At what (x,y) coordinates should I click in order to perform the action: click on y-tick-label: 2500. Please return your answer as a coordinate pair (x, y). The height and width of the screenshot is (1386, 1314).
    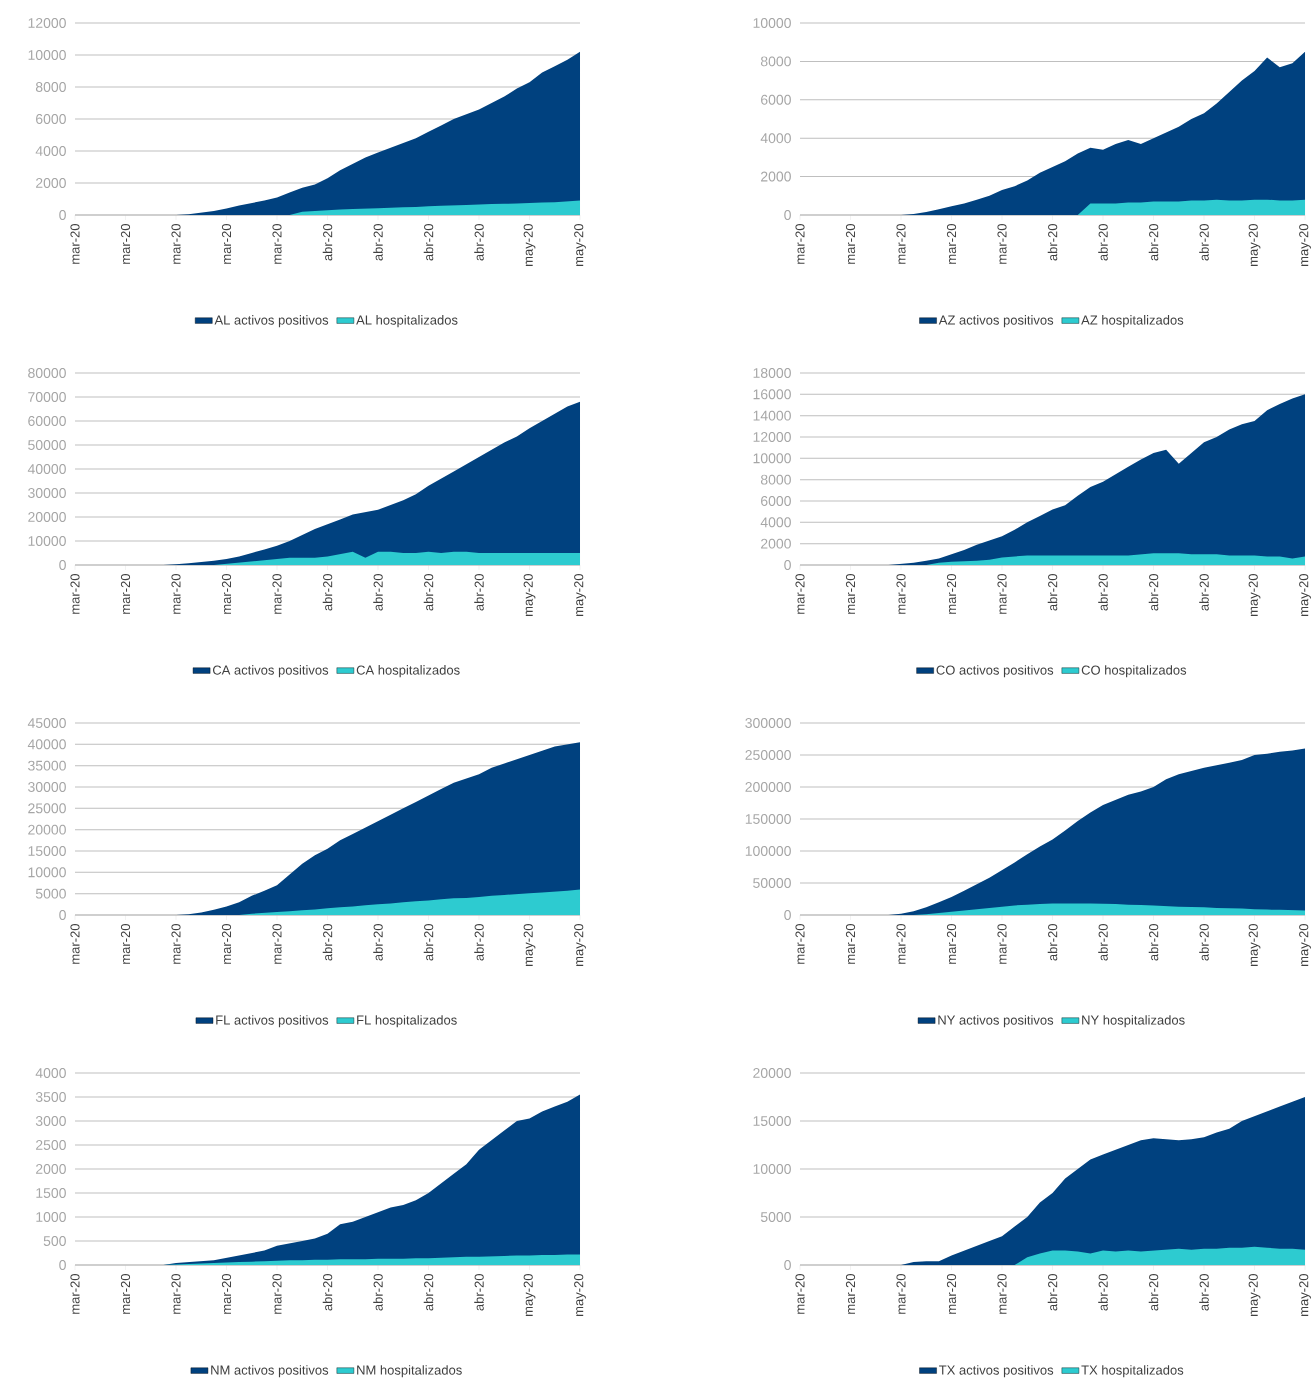
    Looking at the image, I should click on (50, 1145).